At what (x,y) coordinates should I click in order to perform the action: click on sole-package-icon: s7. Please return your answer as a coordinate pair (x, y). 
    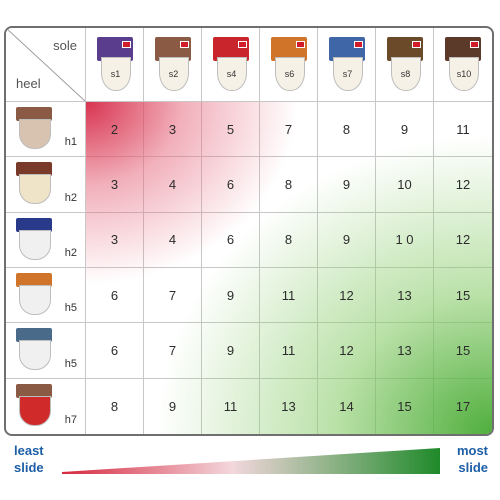
    Looking at the image, I should click on (347, 66).